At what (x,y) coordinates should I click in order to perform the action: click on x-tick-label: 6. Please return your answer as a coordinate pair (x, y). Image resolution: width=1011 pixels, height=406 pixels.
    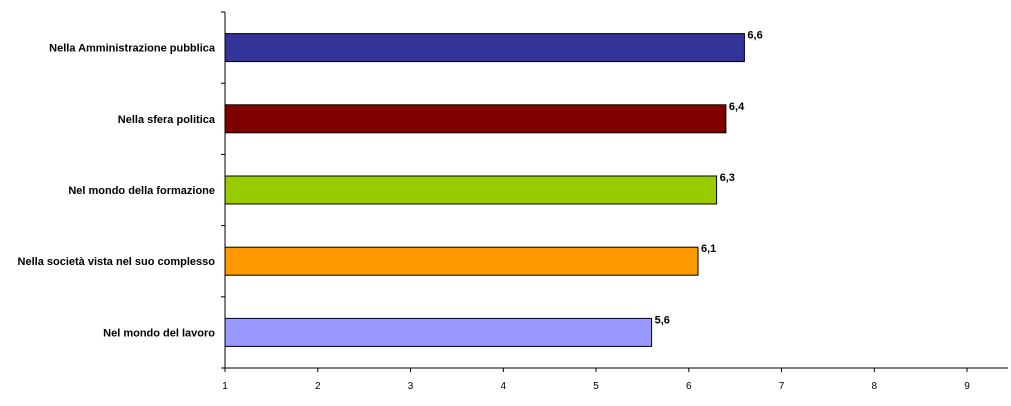
    Looking at the image, I should click on (689, 386).